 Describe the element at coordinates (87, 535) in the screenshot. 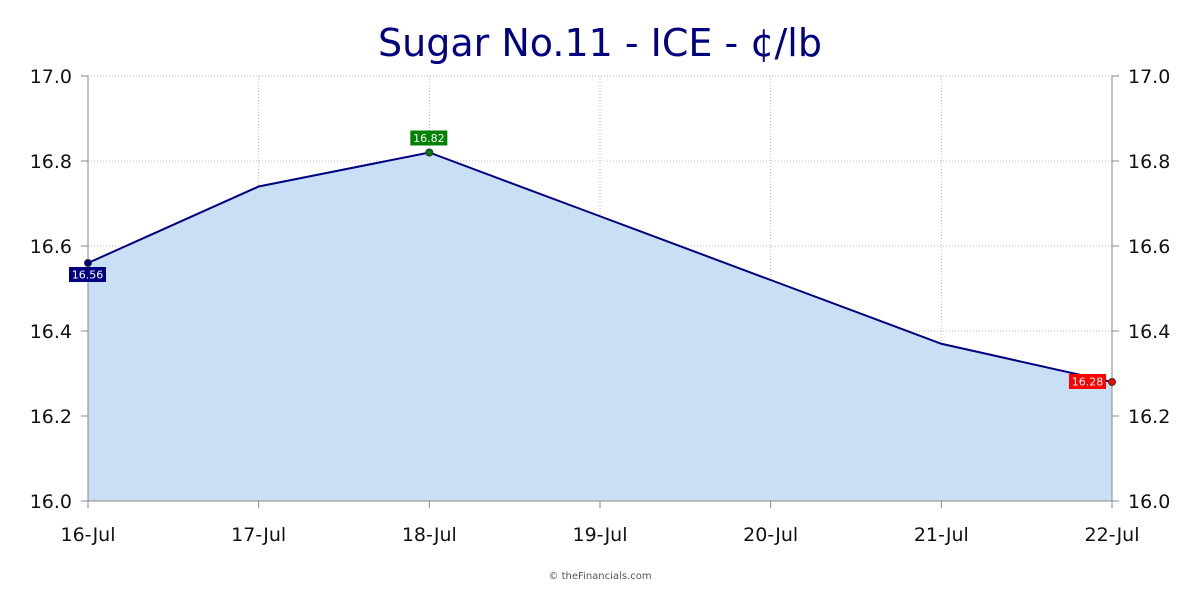

I see `x-tick-label: 16-Jul` at that location.